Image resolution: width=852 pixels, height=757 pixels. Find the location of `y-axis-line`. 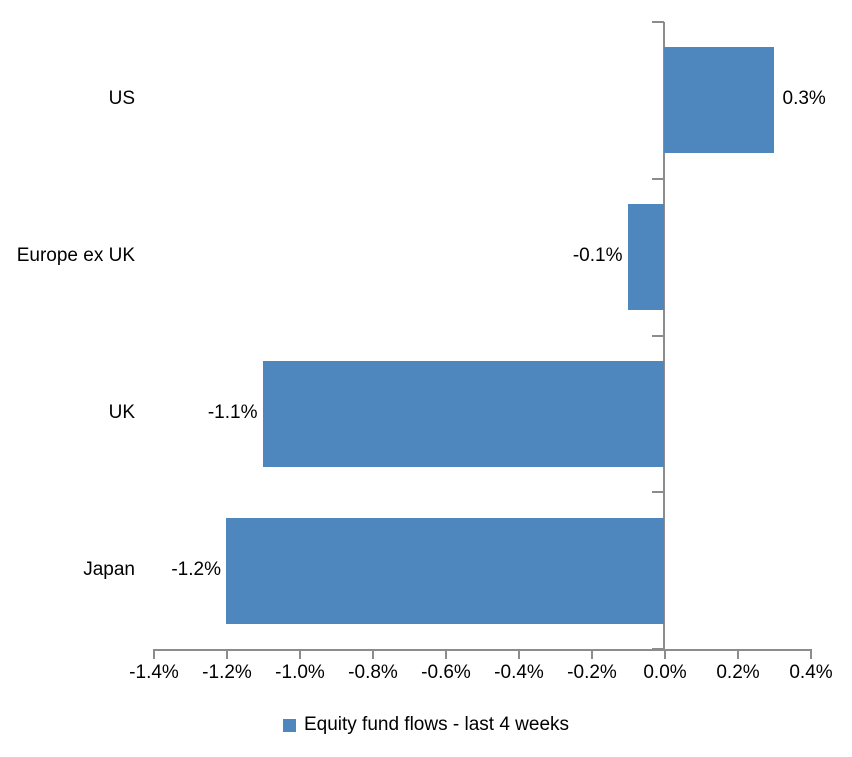

y-axis-line is located at coordinates (664, 336).